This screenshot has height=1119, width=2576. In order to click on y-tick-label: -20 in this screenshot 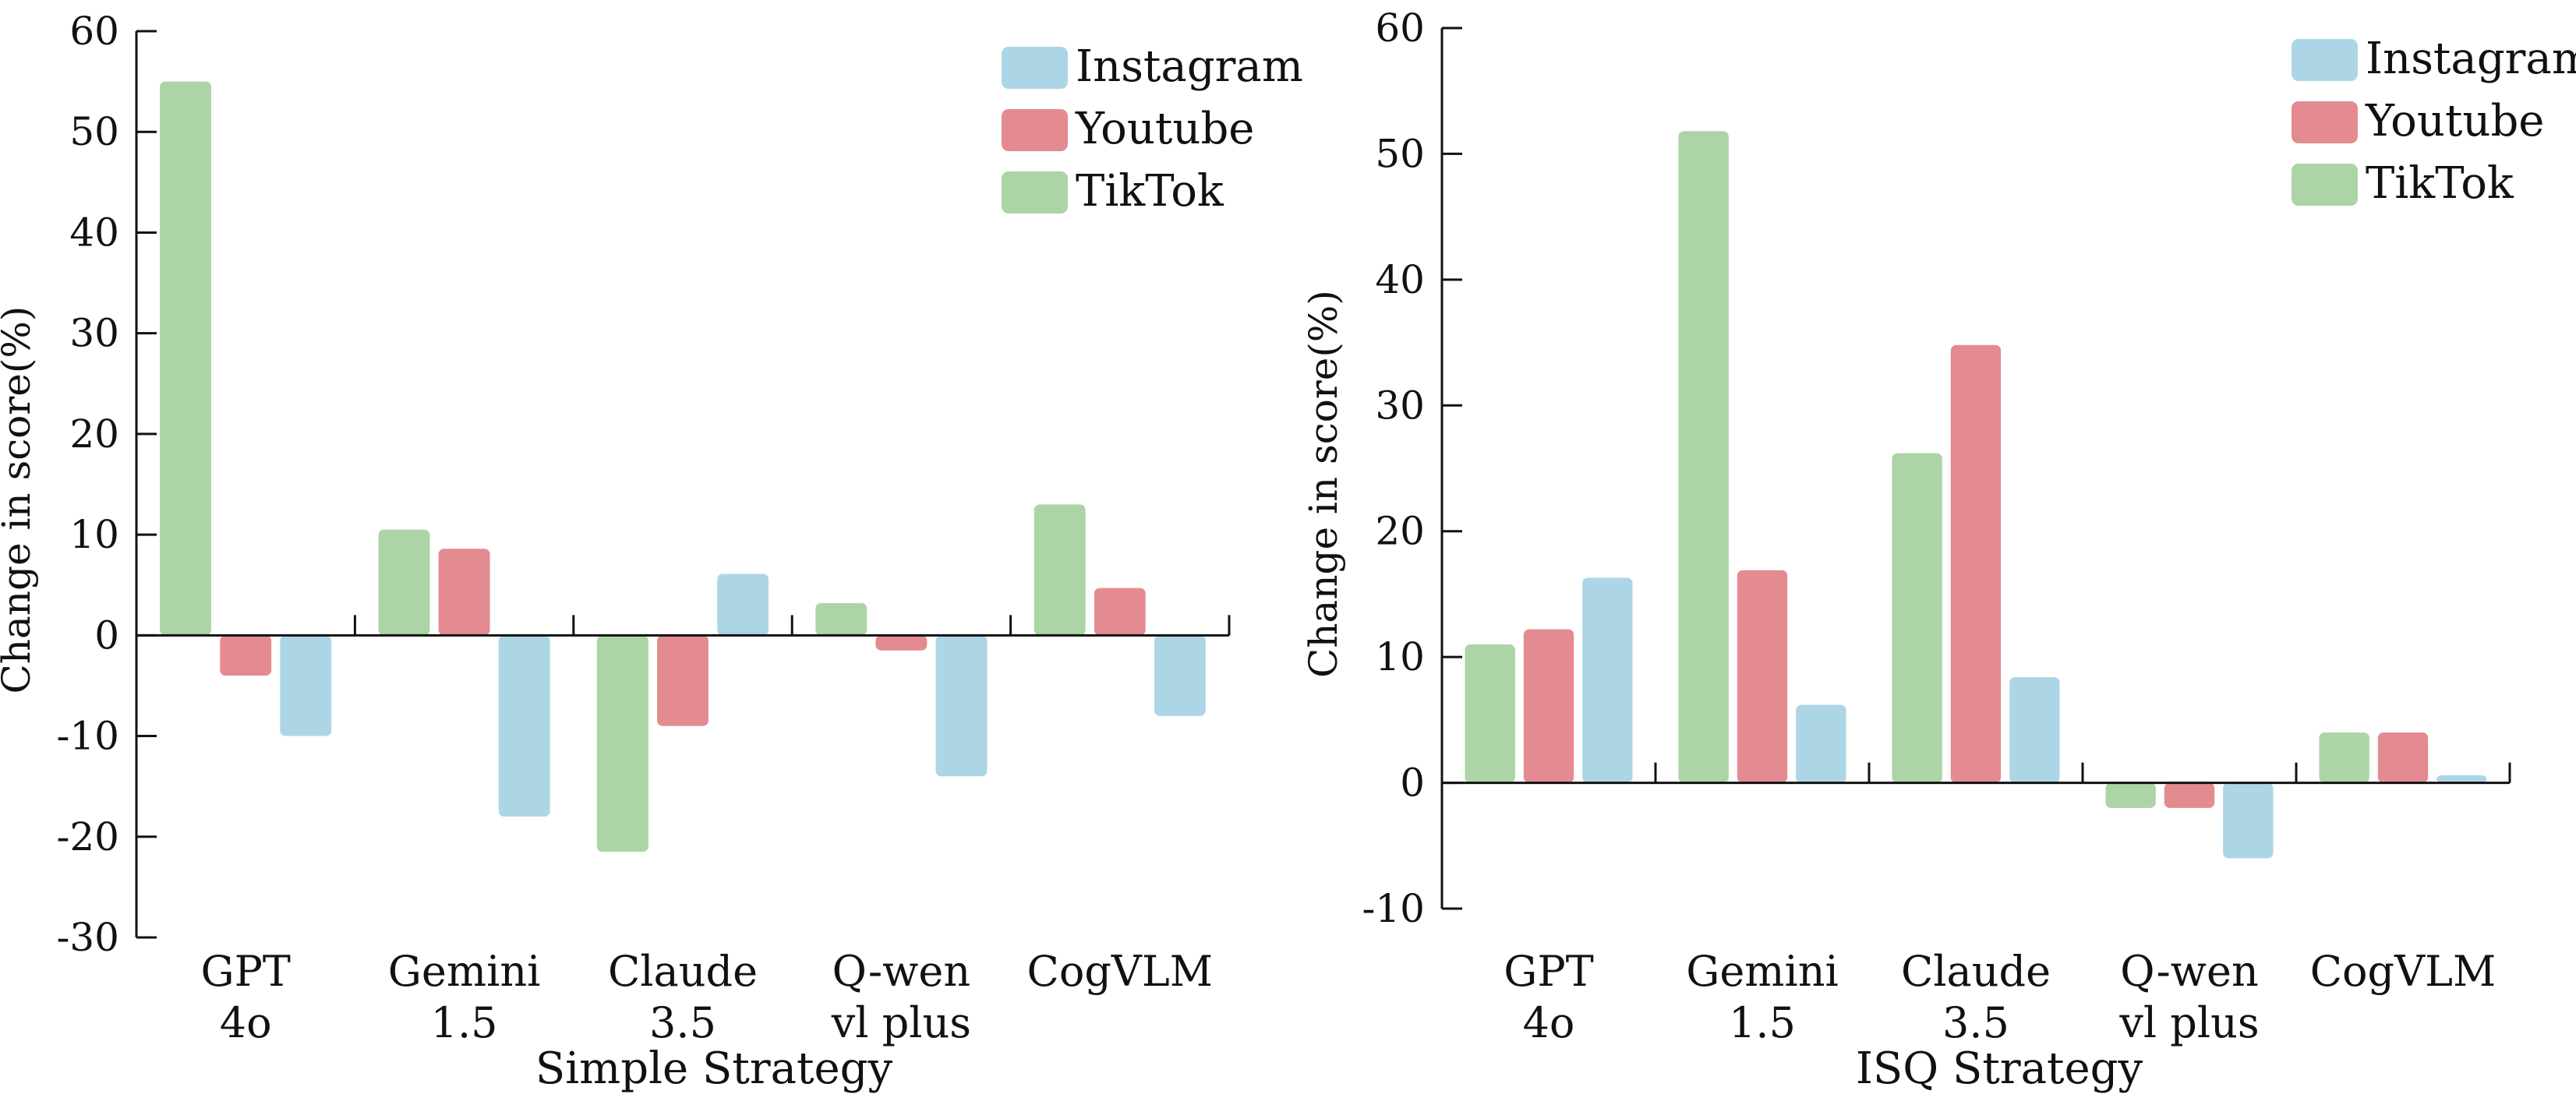, I will do `click(87, 837)`.